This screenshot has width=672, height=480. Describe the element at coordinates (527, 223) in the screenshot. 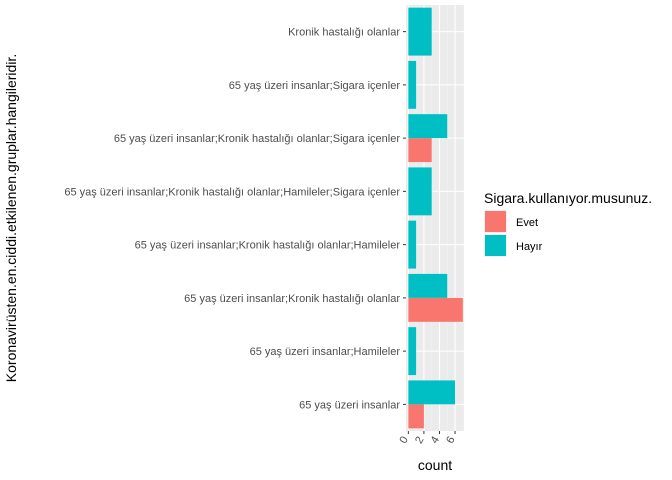

I see `legend-label: Evet` at that location.